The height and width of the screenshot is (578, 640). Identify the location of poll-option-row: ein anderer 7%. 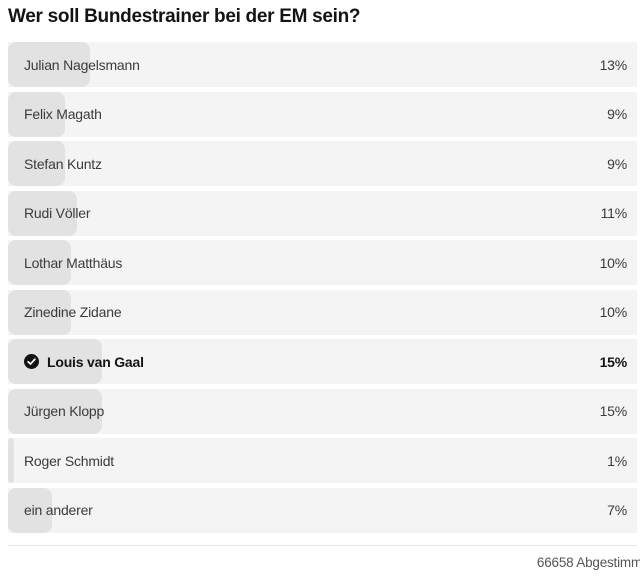
(322, 510).